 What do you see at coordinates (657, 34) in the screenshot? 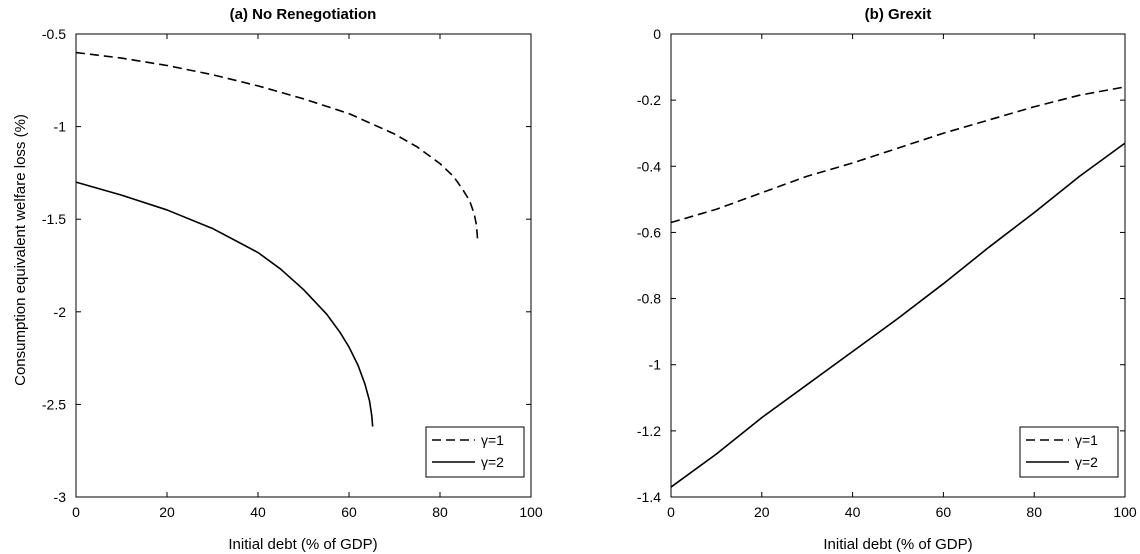
I see `y-tick-label: 0` at bounding box center [657, 34].